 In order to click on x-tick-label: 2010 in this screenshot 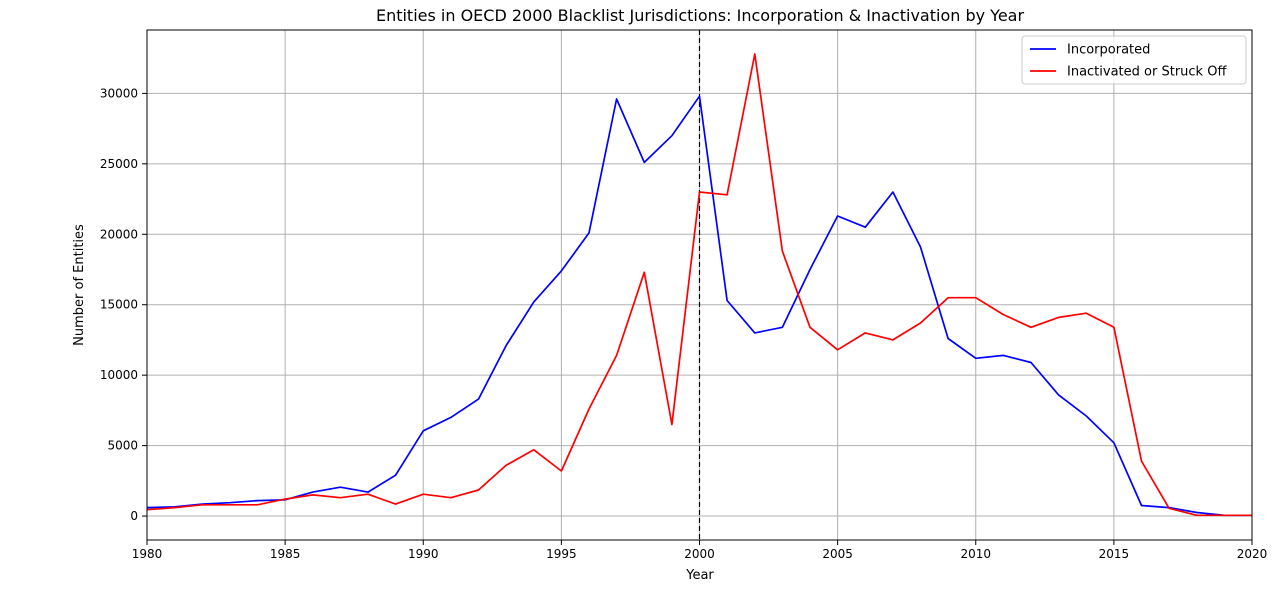, I will do `click(975, 554)`.